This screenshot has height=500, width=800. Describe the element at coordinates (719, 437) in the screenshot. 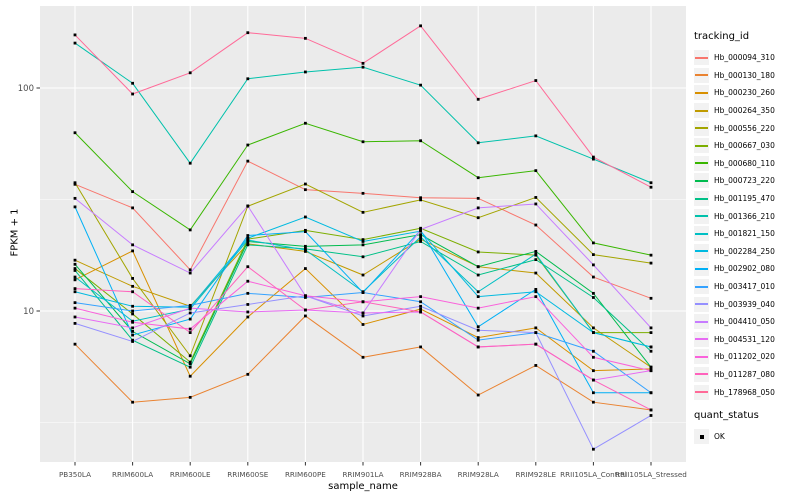

I see `legend-label: OK` at that location.